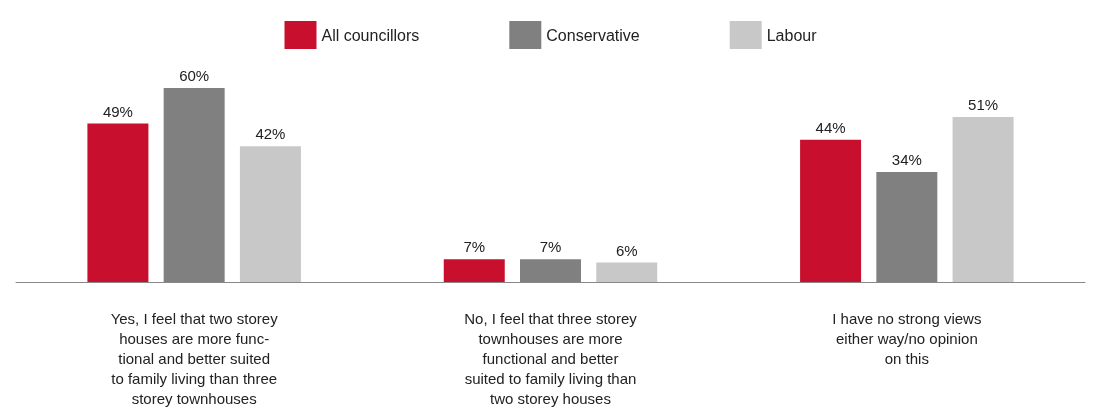 This screenshot has width=1101, height=417. What do you see at coordinates (626, 250) in the screenshot?
I see `data-label: 6%` at bounding box center [626, 250].